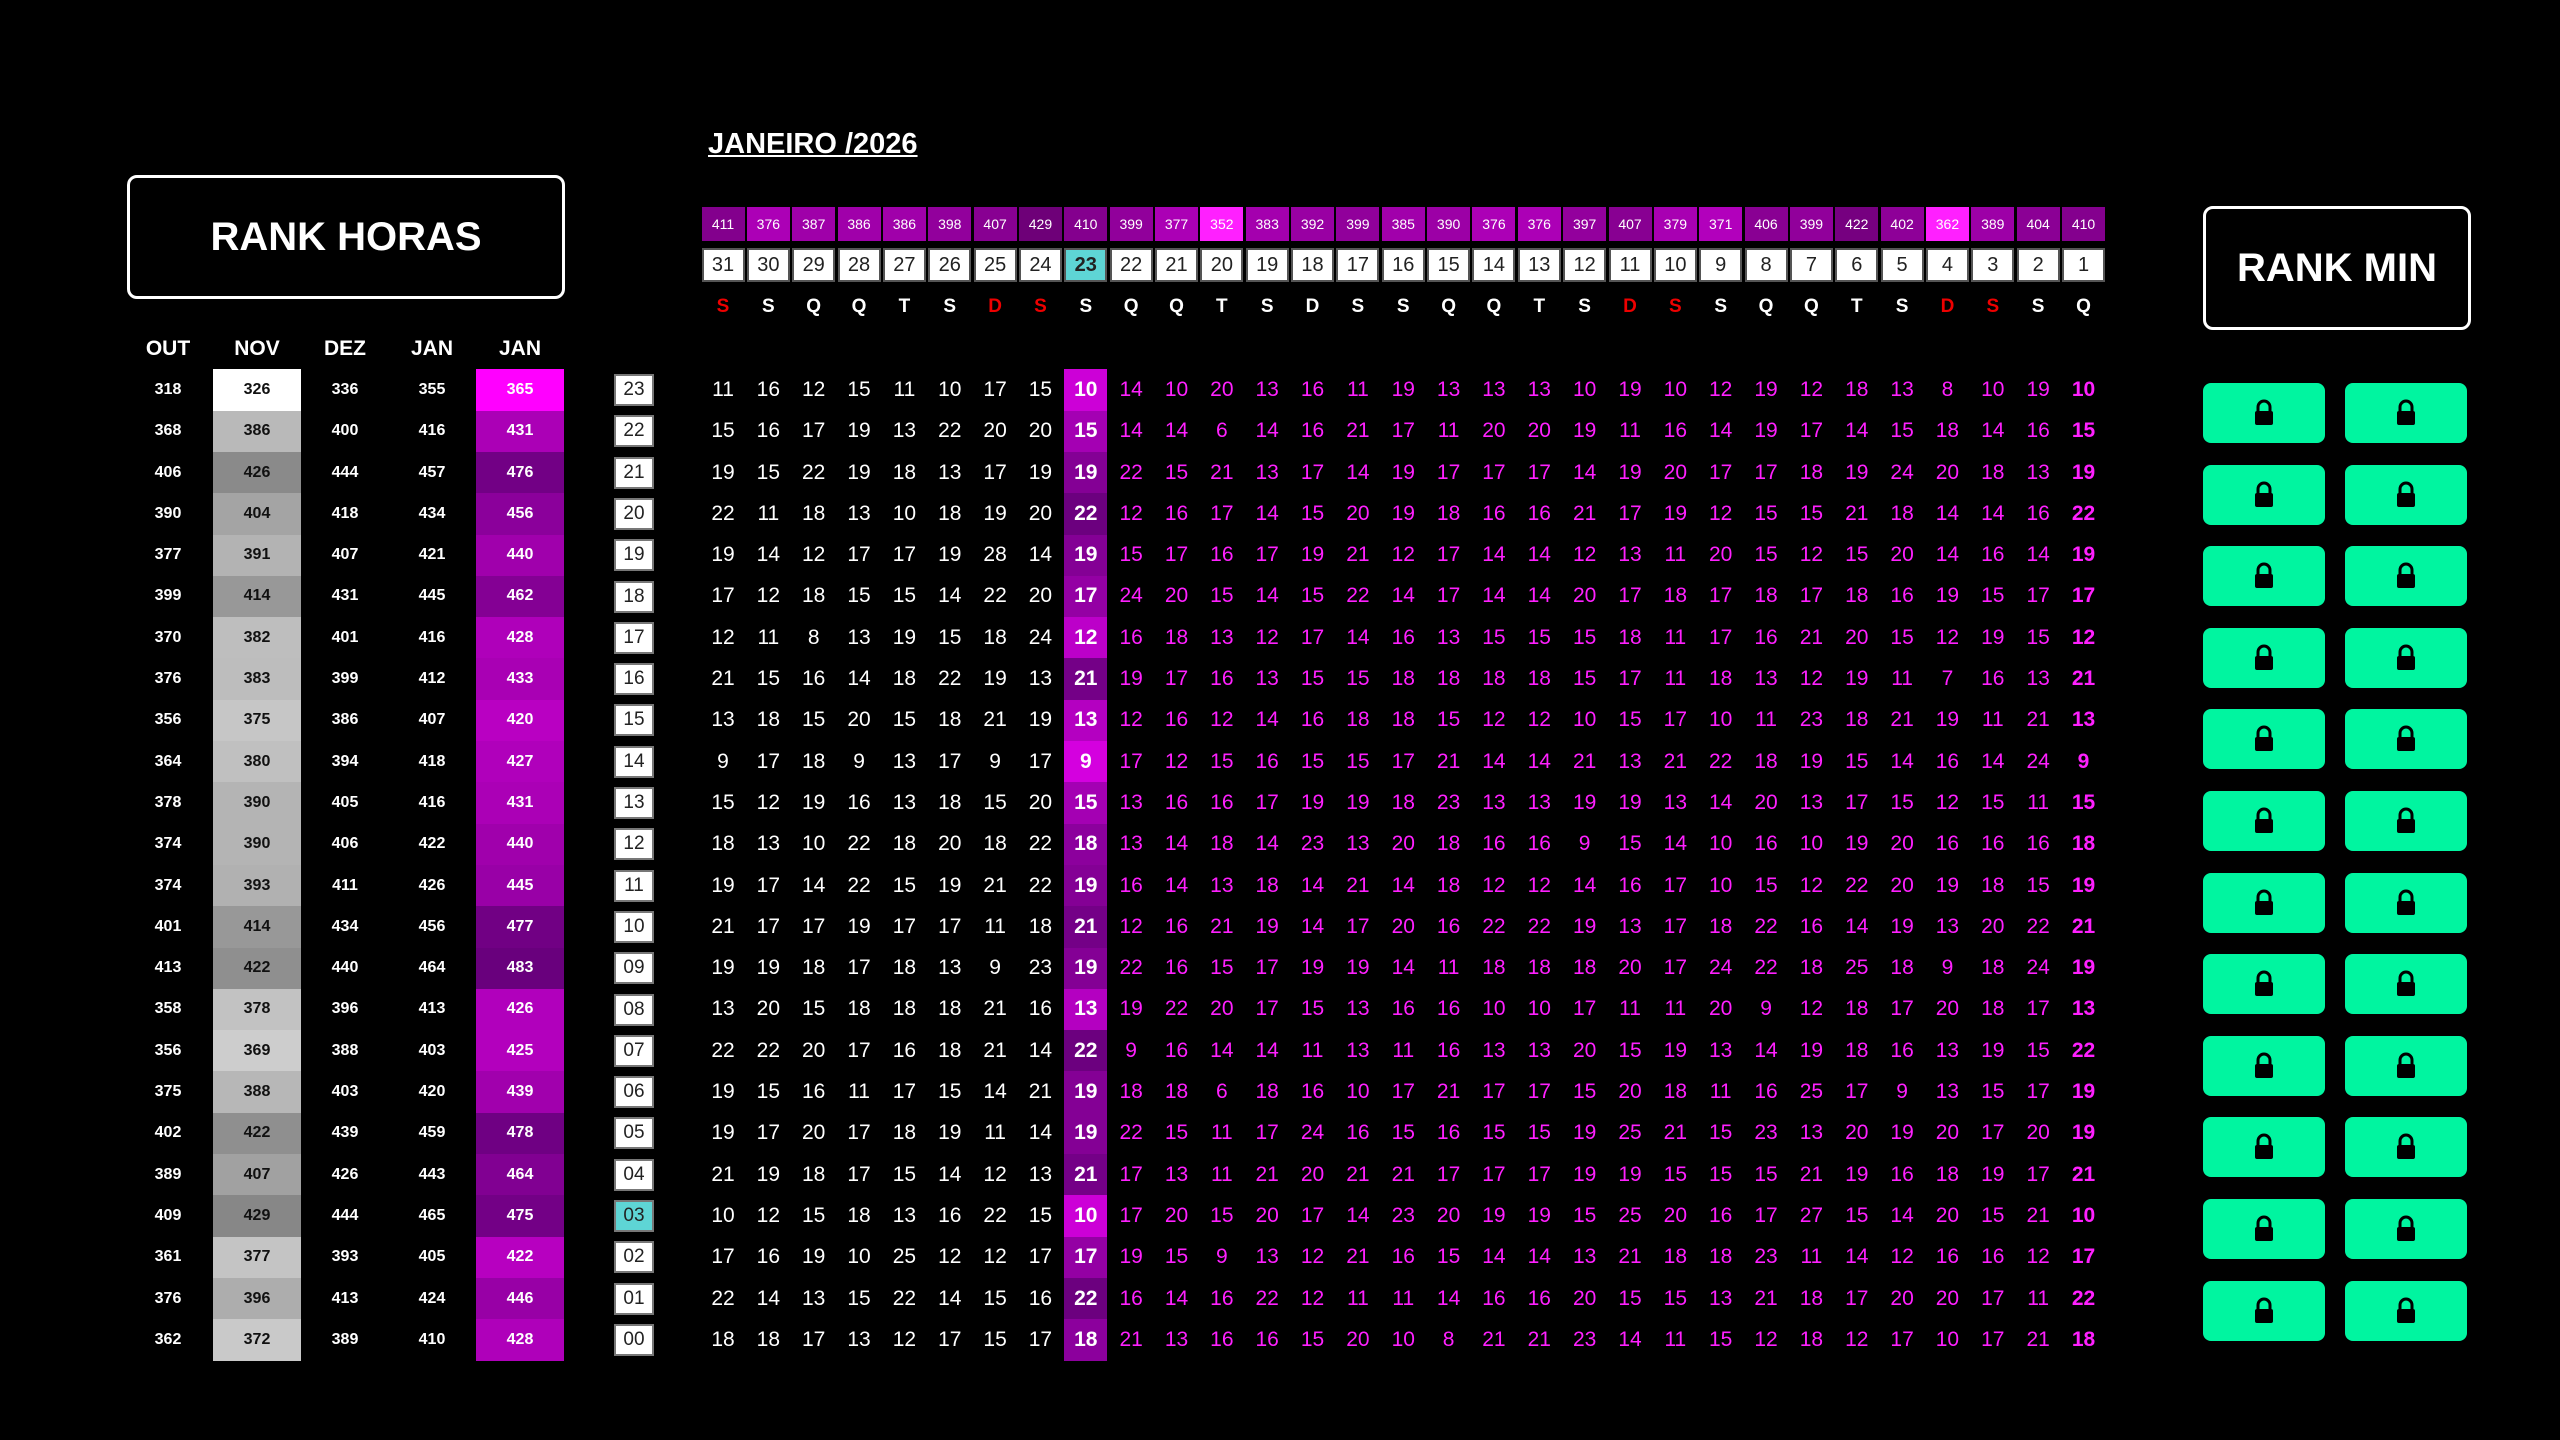  I want to click on grid-cell: 12, so click(1857, 1339).